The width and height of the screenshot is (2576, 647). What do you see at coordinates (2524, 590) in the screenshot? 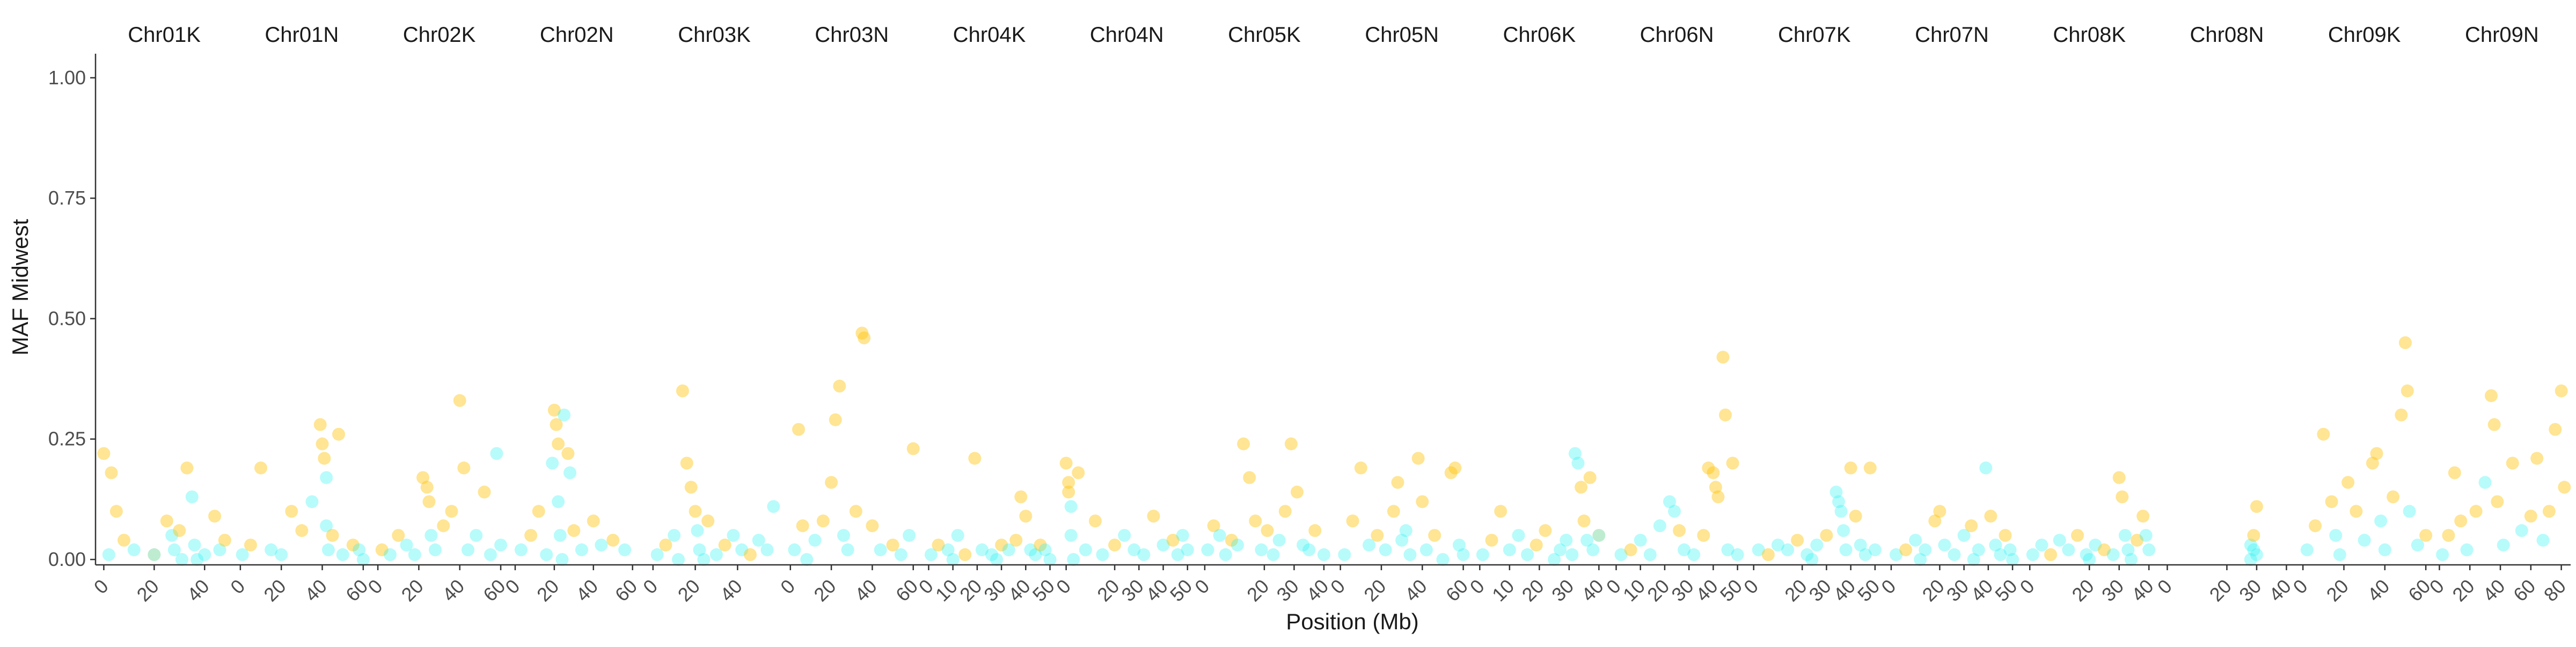
I see `x-tick-label: 60` at bounding box center [2524, 590].